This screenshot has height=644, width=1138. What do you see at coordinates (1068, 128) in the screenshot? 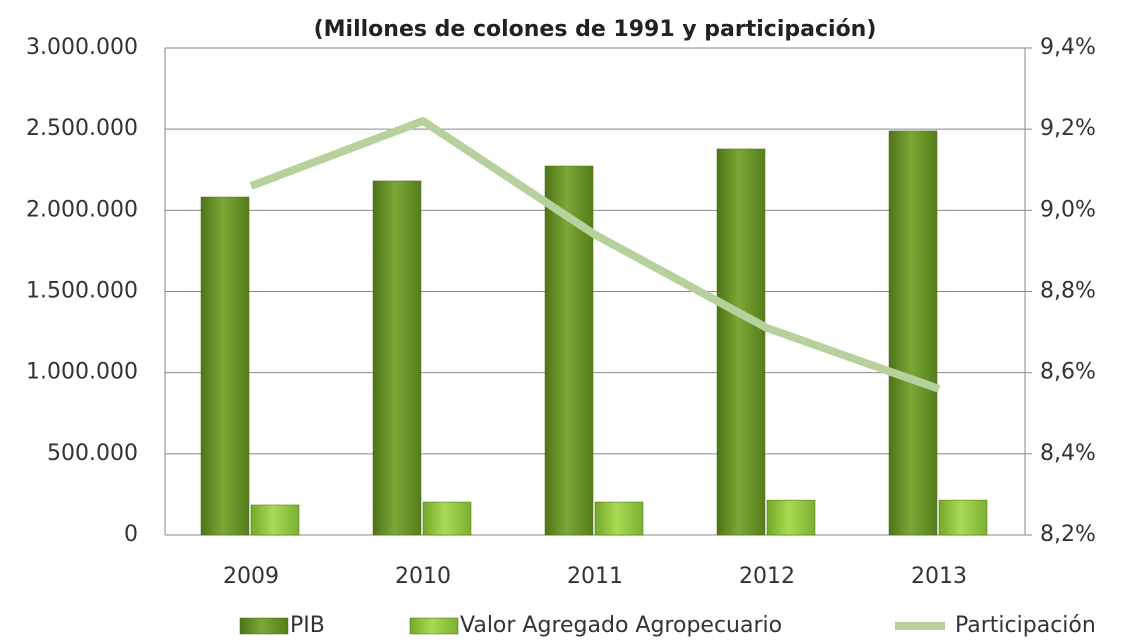
I see `y2-tick-label: 9,2%` at bounding box center [1068, 128].